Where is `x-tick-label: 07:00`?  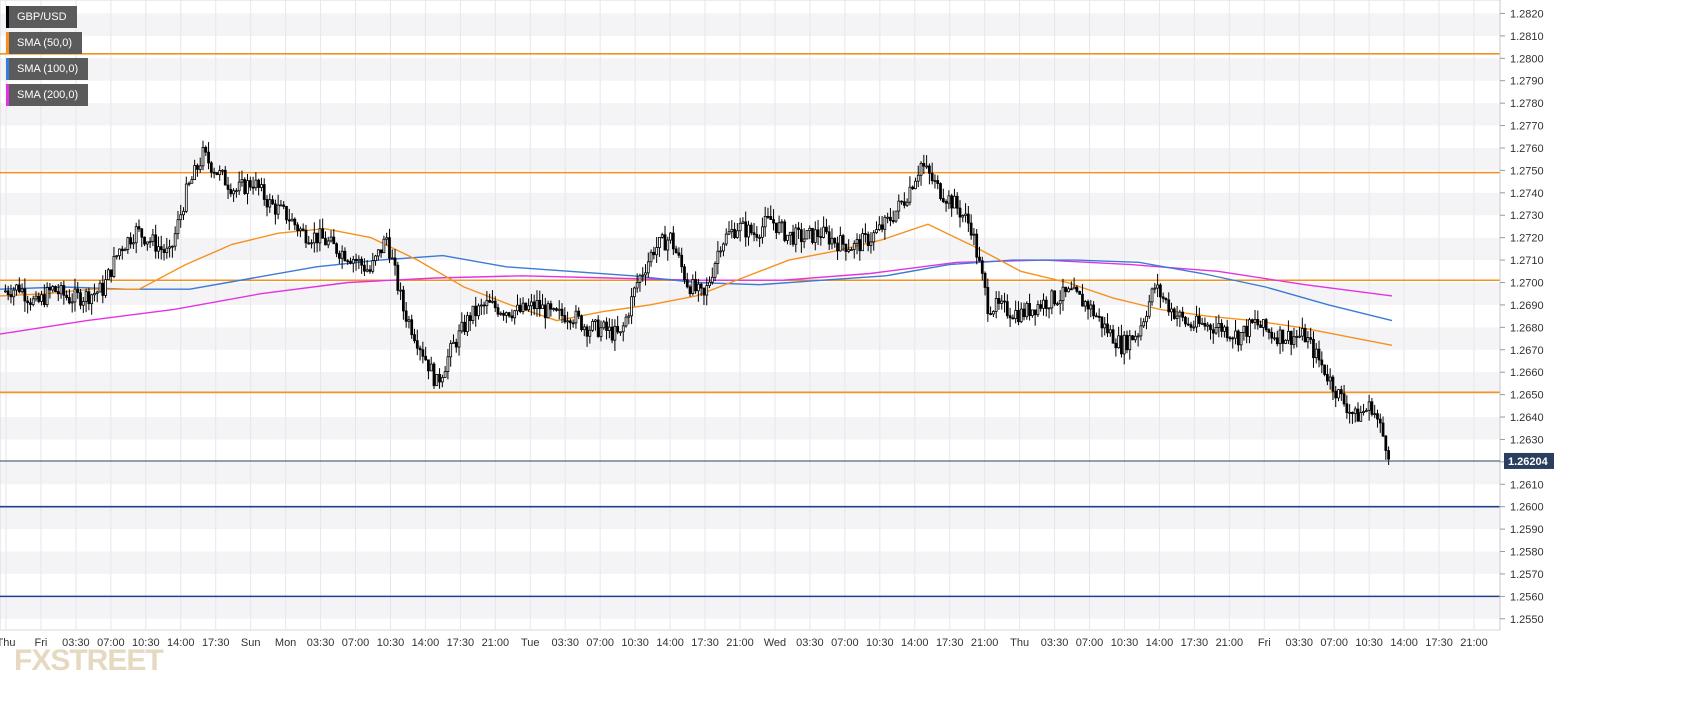 x-tick-label: 07:00 is located at coordinates (111, 643).